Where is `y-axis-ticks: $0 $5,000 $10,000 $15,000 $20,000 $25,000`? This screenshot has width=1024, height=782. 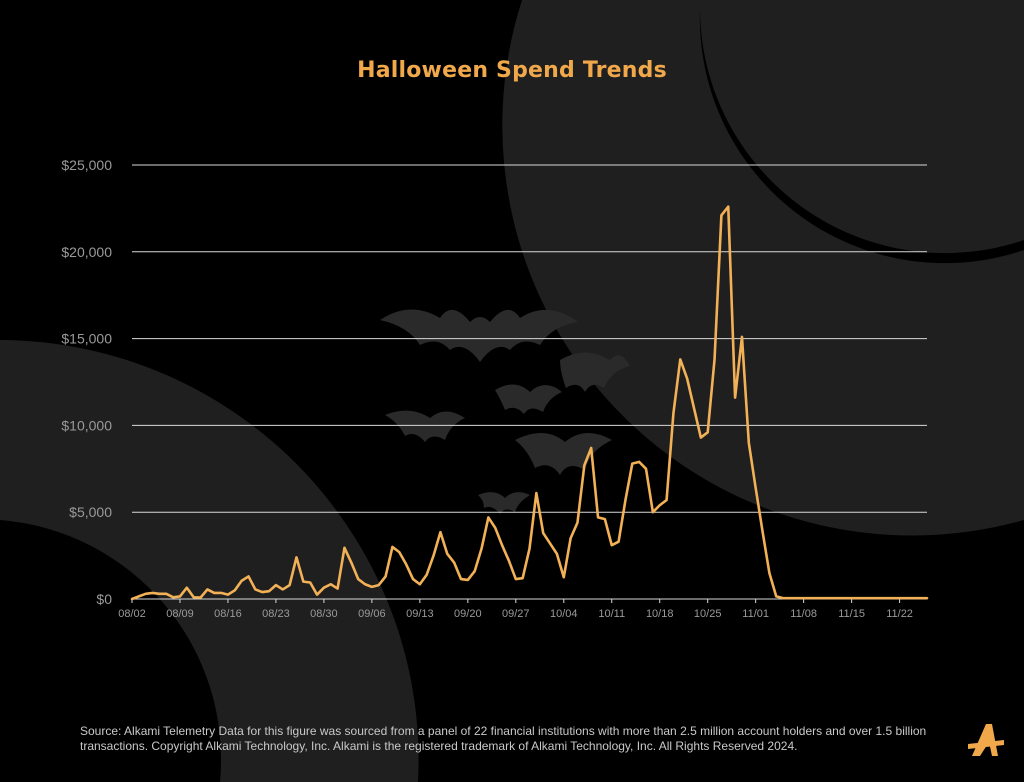
y-axis-ticks: $0 $5,000 $10,000 $15,000 $20,000 $25,000 is located at coordinates (86, 382).